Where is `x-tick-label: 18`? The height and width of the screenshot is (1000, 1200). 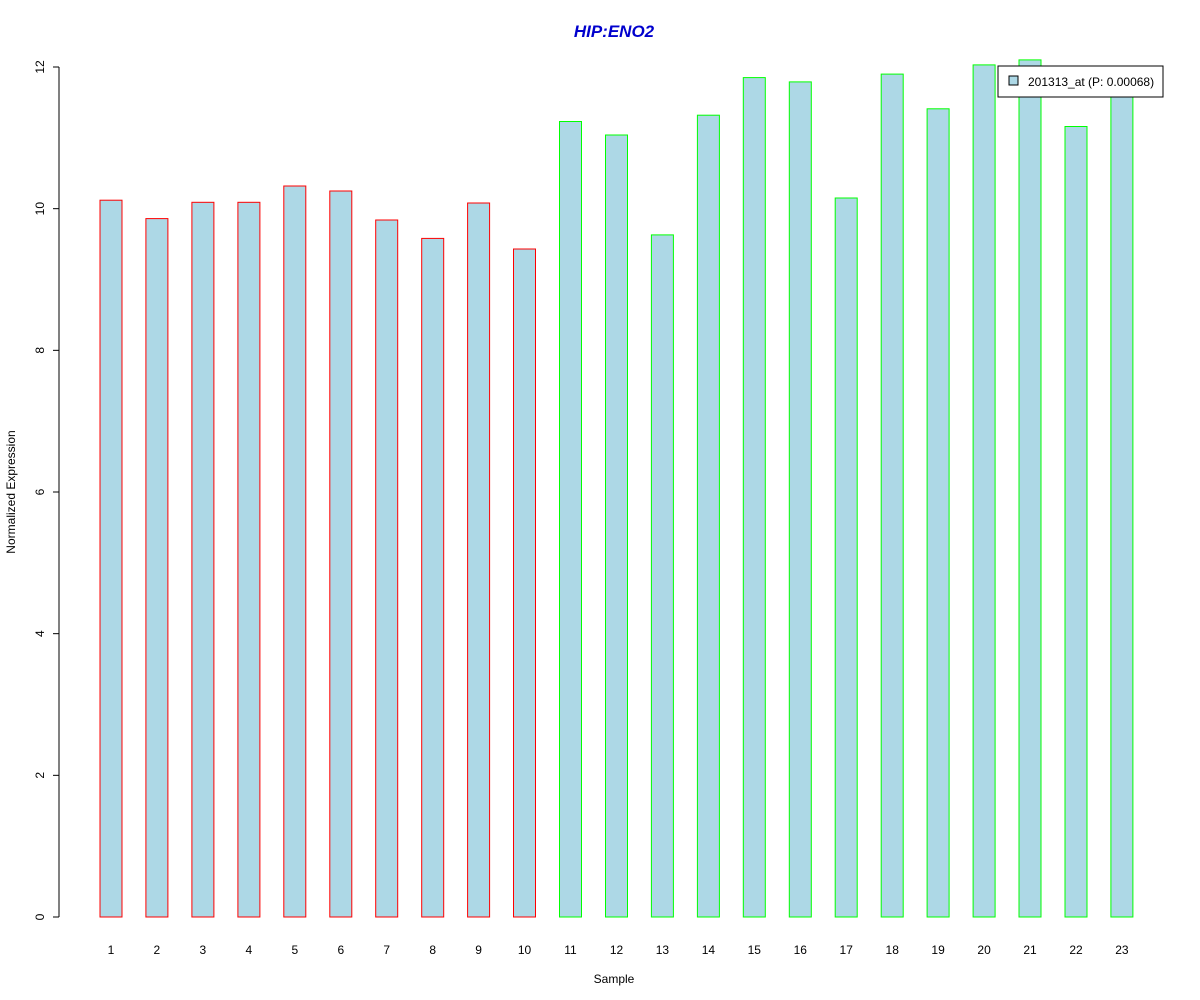
x-tick-label: 18 is located at coordinates (893, 950).